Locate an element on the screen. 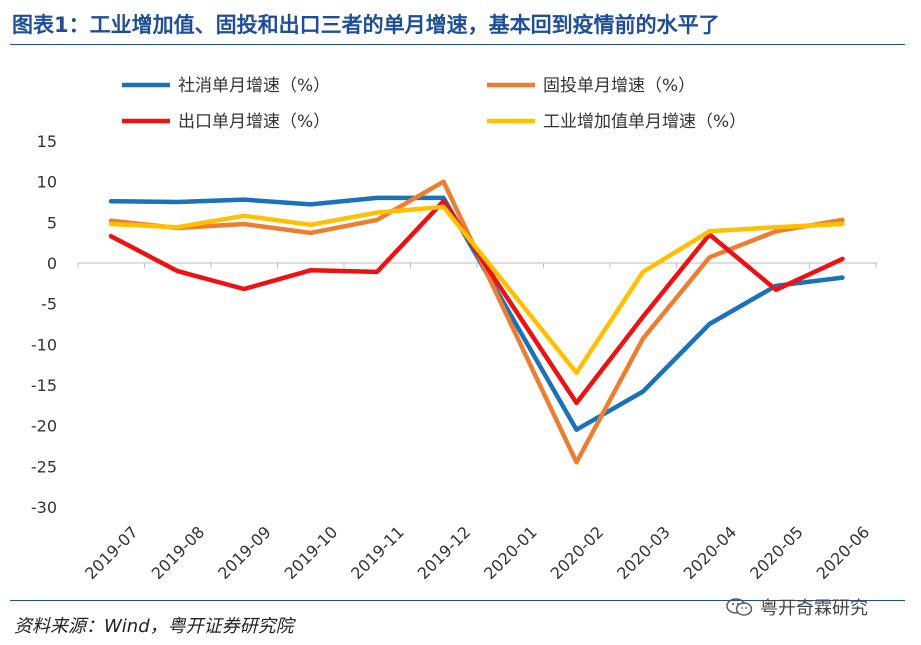  y-tick-label: 0 is located at coordinates (52, 263).